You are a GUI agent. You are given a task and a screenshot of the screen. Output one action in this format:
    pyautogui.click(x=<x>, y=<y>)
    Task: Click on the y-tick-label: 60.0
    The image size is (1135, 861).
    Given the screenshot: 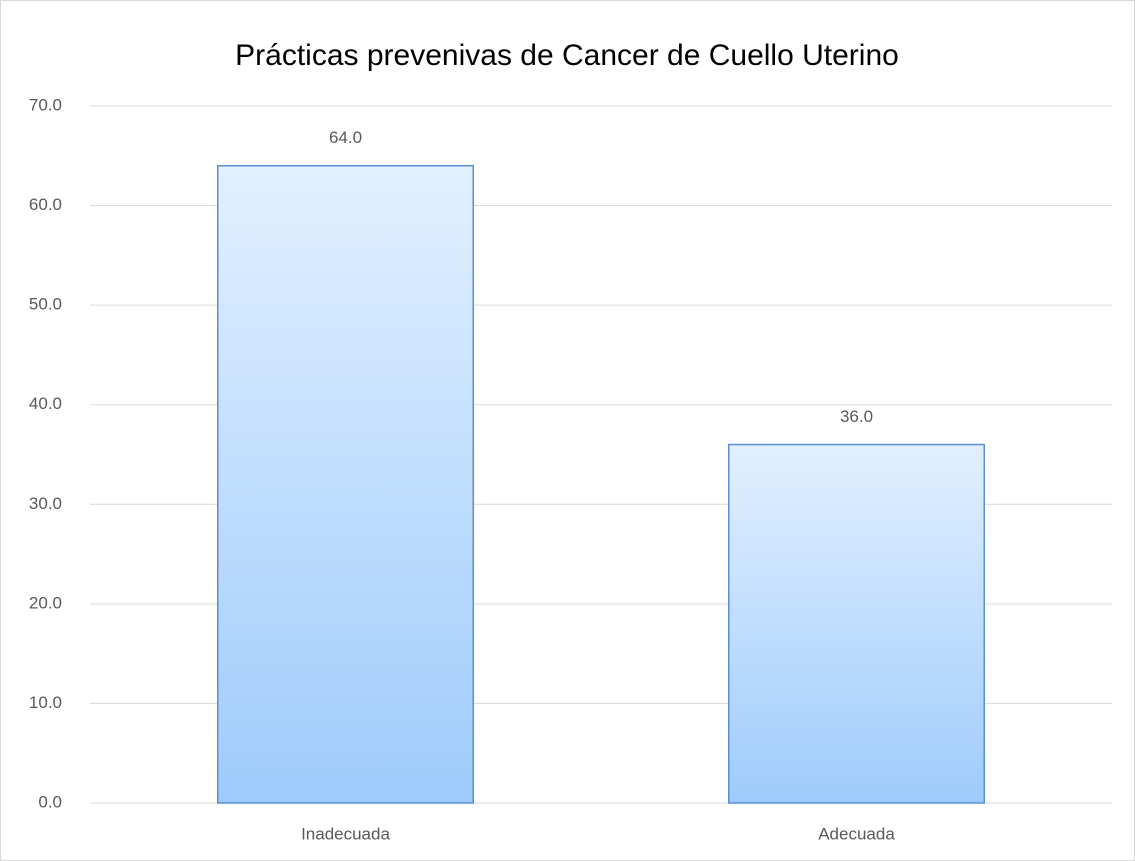 What is the action you would take?
    pyautogui.click(x=45, y=204)
    